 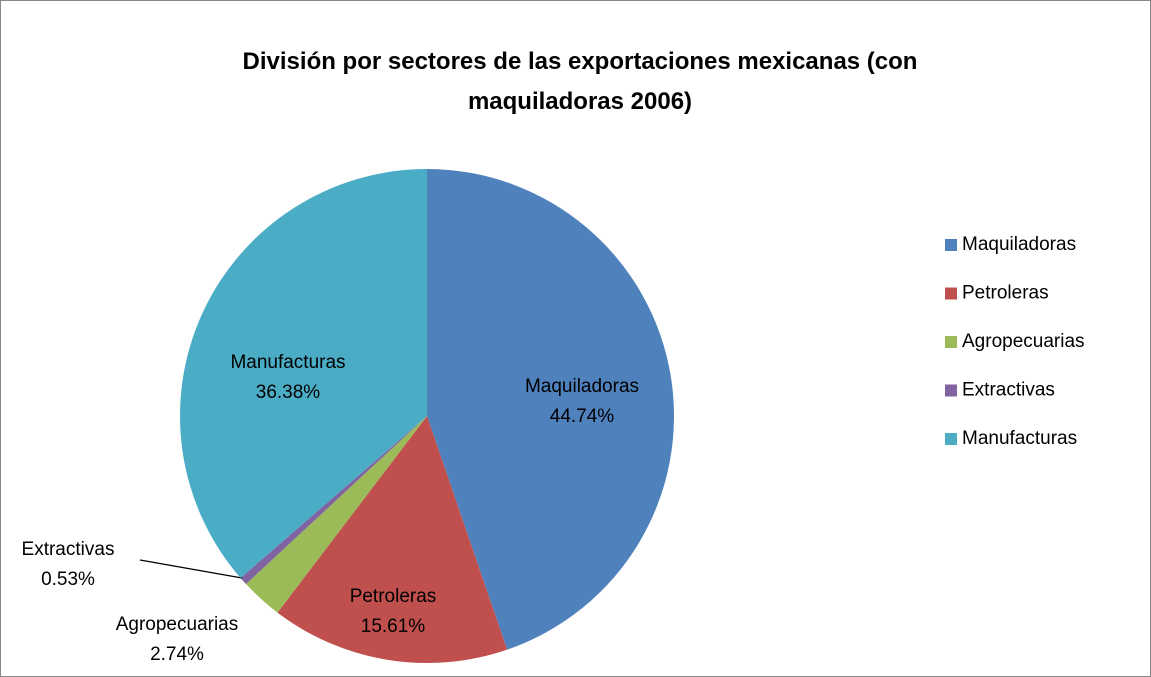 What do you see at coordinates (288, 392) in the screenshot?
I see `data-label-value: 36.38%` at bounding box center [288, 392].